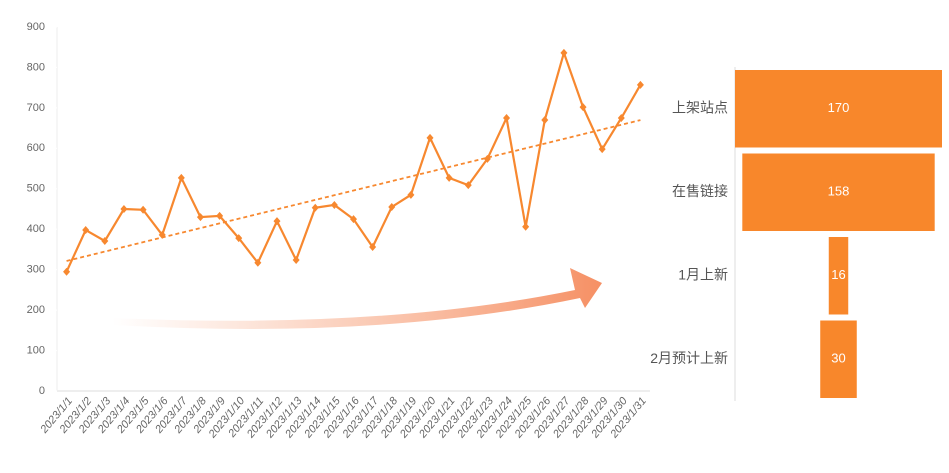  Describe the element at coordinates (36, 229) in the screenshot. I see `y-tick-label: 400` at that location.